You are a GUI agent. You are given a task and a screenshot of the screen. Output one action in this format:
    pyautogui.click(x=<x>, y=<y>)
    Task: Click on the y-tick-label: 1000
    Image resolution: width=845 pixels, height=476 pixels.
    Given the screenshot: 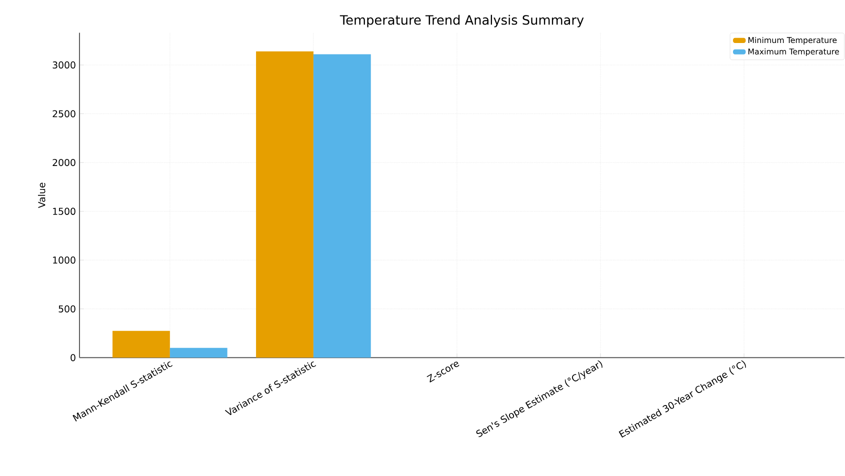 What is the action you would take?
    pyautogui.click(x=64, y=260)
    